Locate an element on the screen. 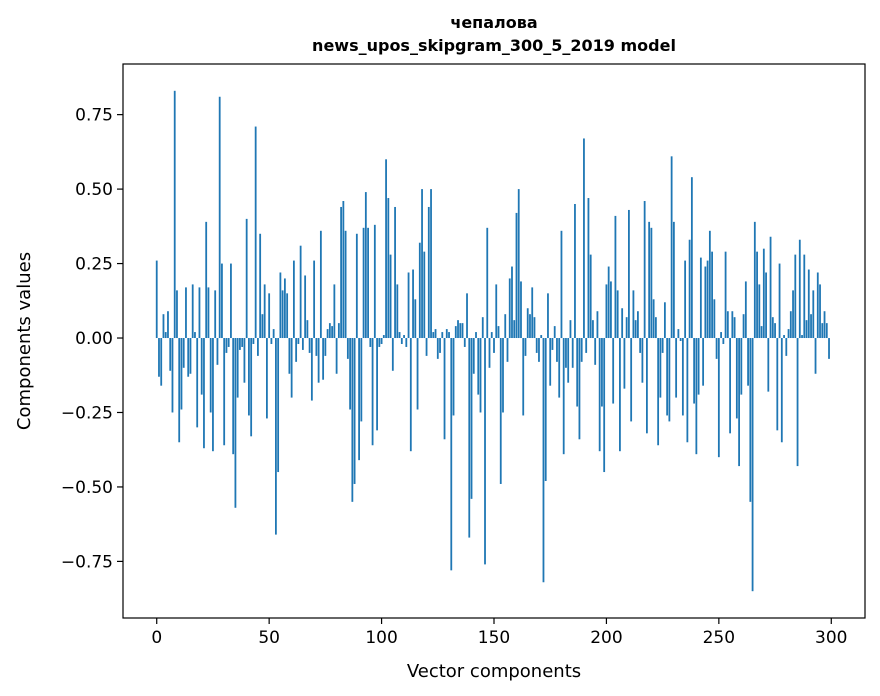  x-tick-label: 0 is located at coordinates (156, 638).